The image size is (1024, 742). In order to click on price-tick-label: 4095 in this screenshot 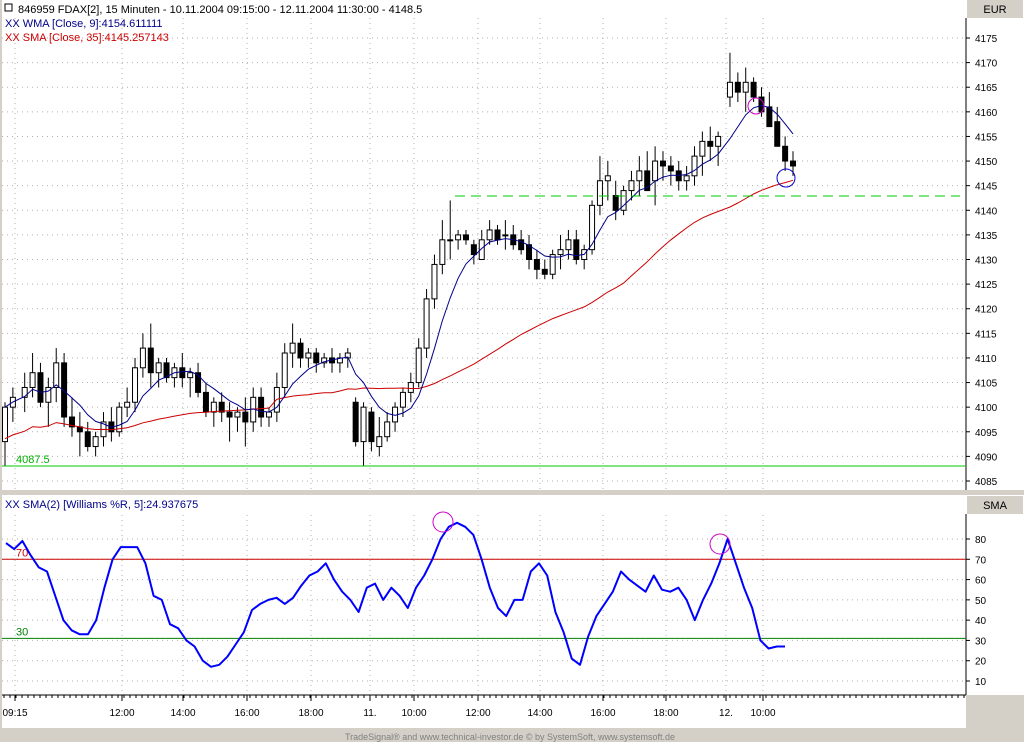, I will do `click(986, 433)`.